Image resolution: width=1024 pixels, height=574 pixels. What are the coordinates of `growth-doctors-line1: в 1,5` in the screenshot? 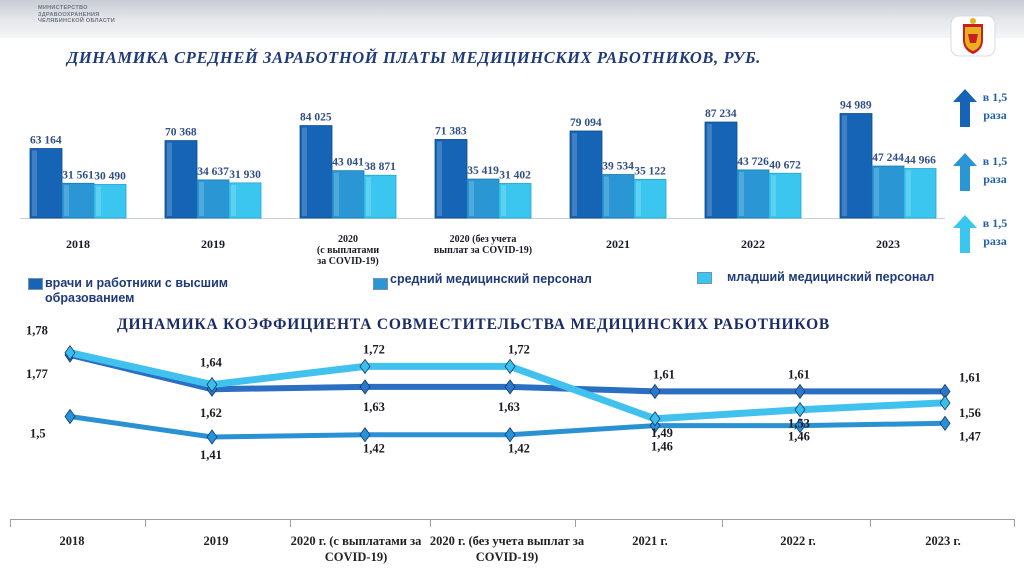 It's located at (995, 97).